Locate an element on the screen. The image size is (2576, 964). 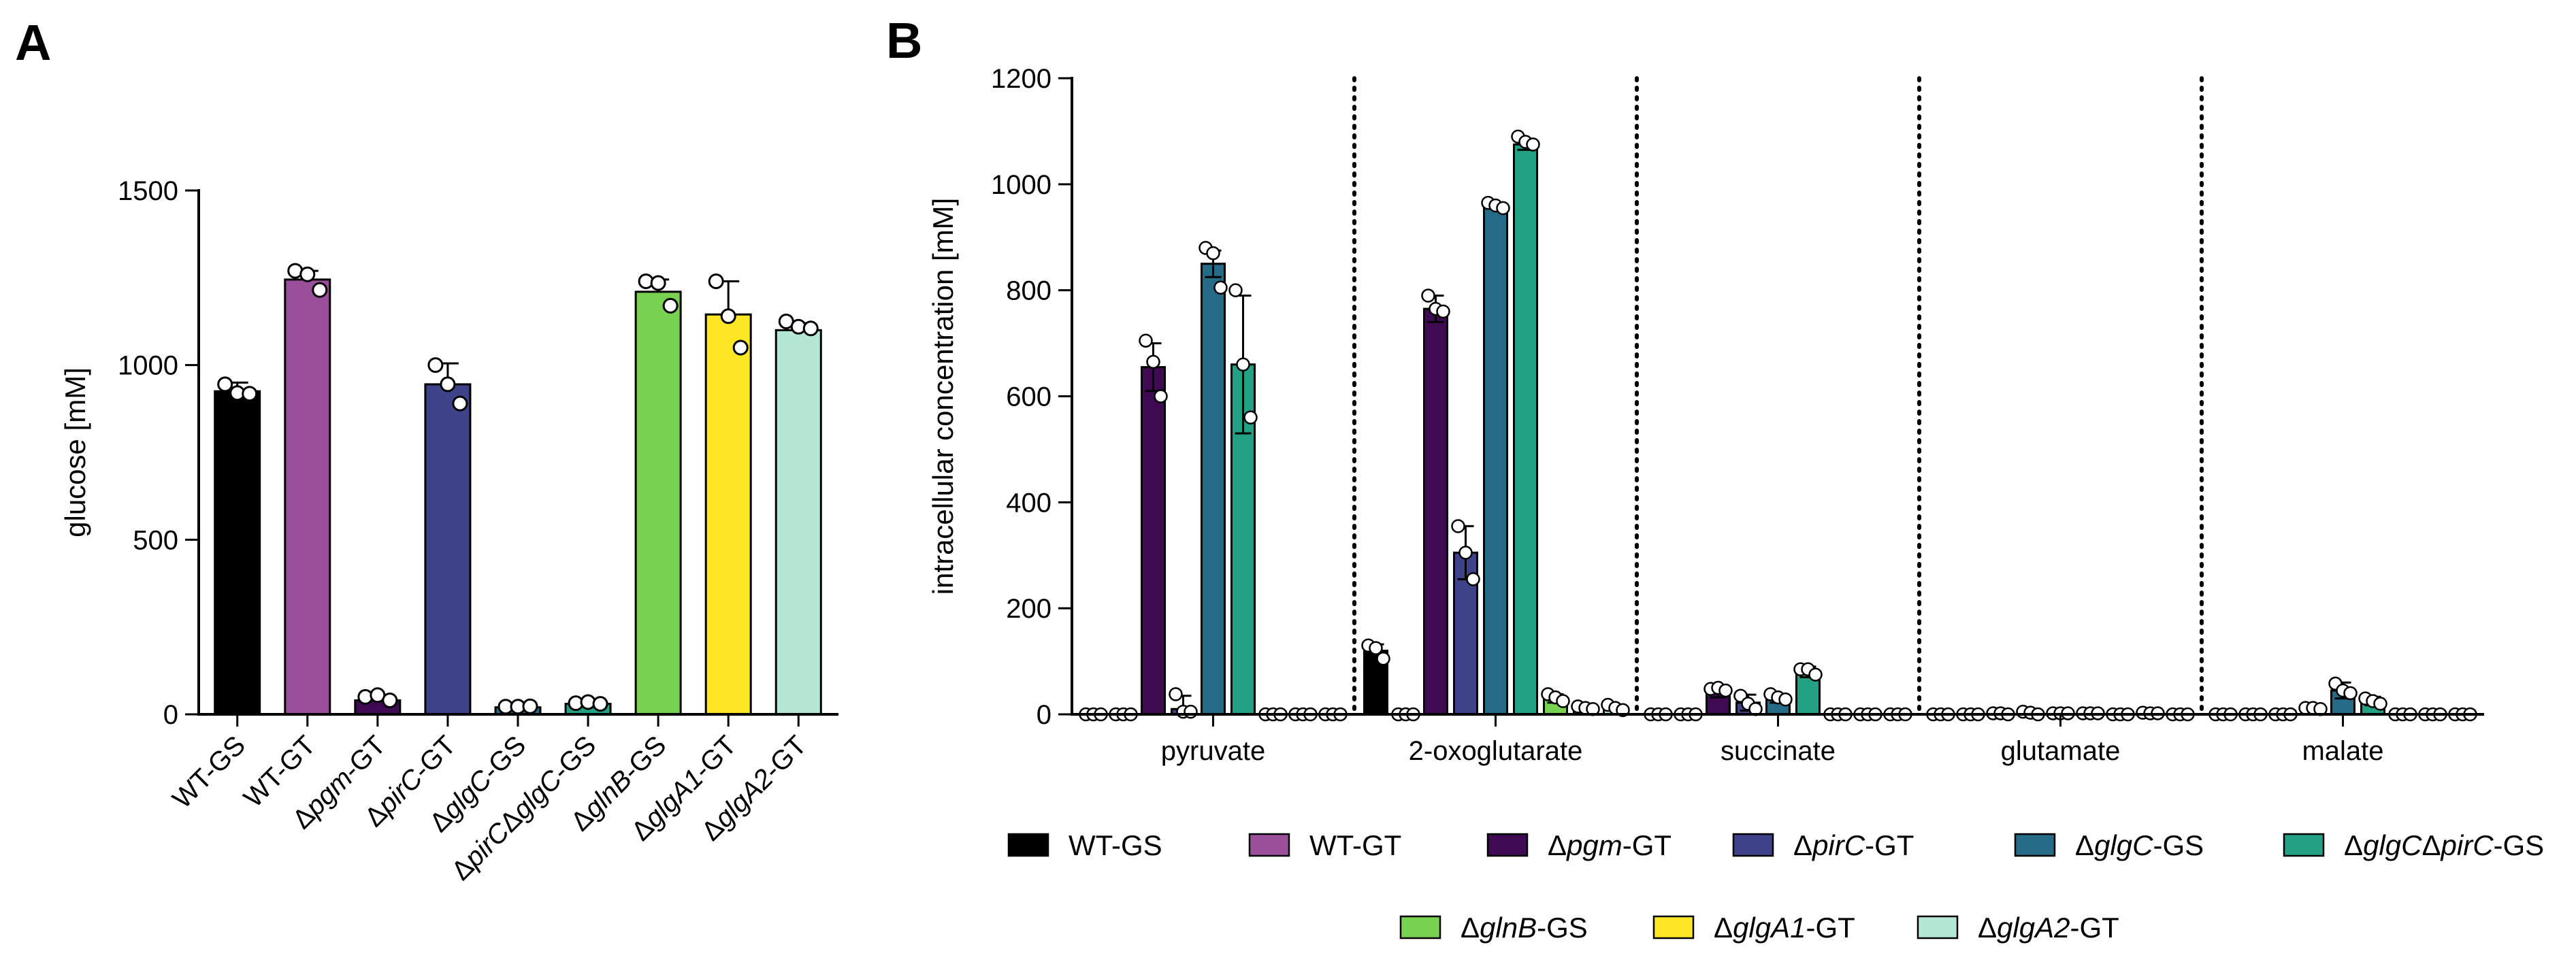
legend-label-5-post2: -GS is located at coordinates (2519, 845).